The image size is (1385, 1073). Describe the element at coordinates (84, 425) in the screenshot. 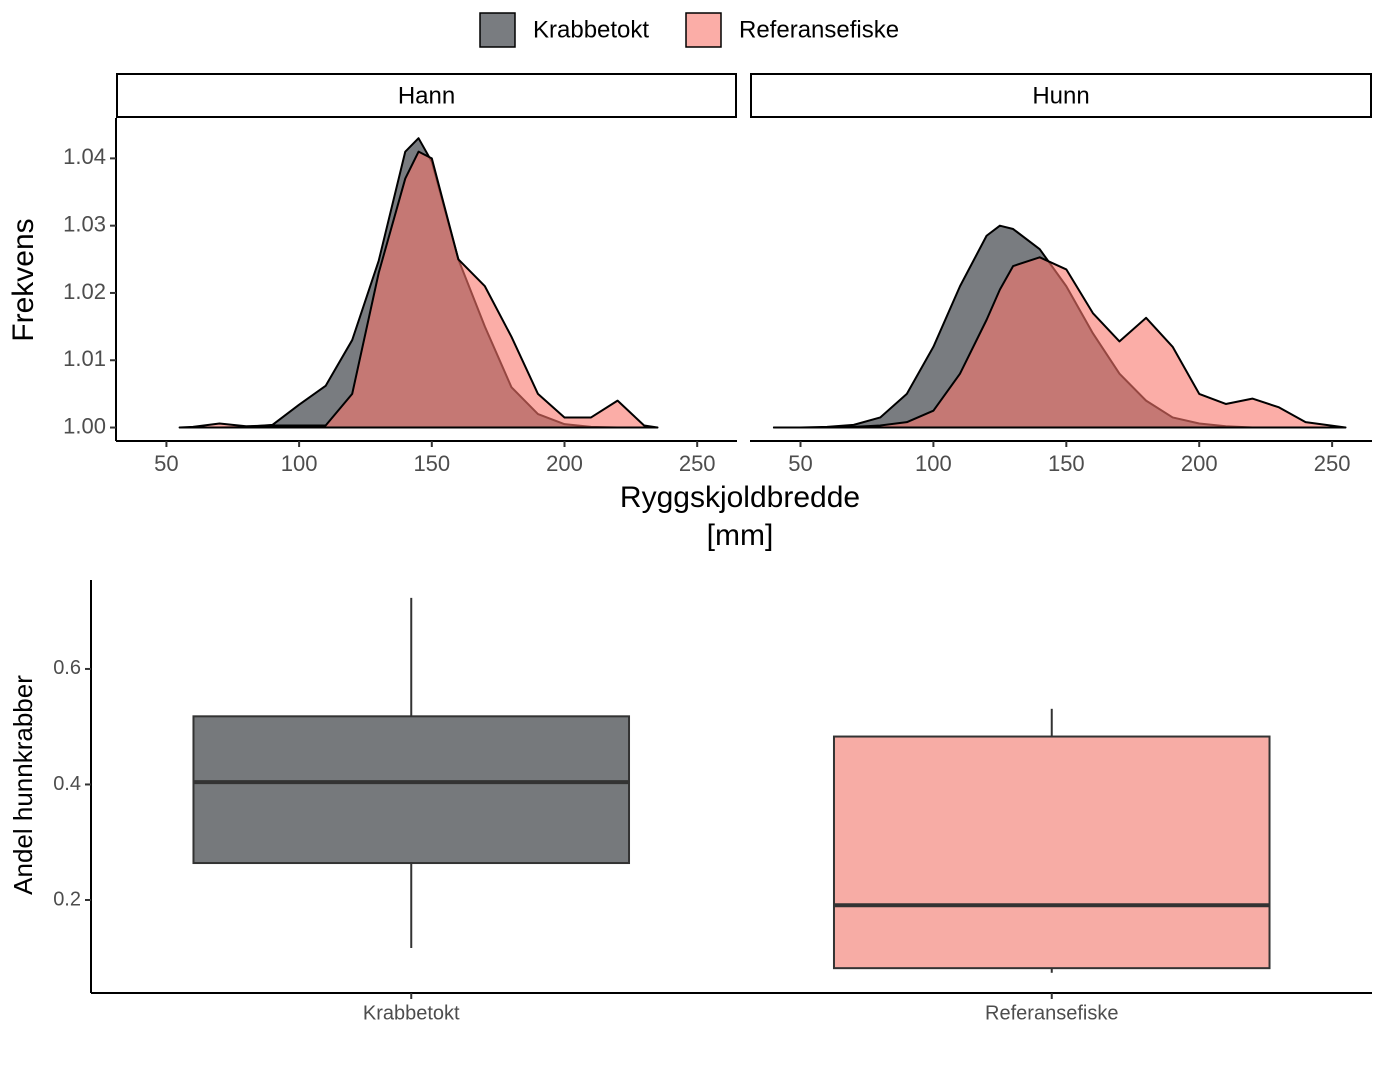

I see `y-tick-label: 1.00` at that location.